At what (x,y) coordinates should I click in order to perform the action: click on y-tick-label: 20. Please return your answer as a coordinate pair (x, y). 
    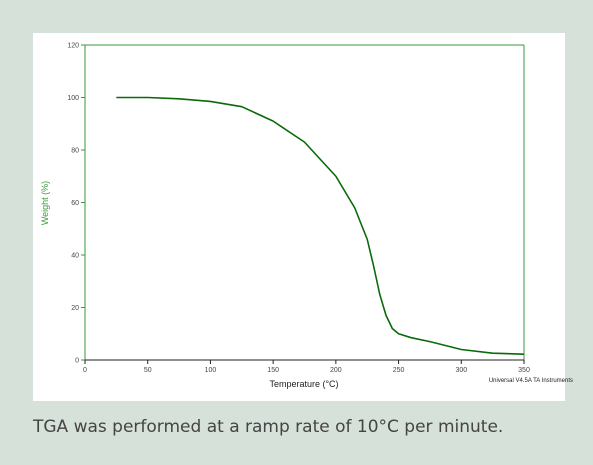
    Looking at the image, I should click on (75, 308).